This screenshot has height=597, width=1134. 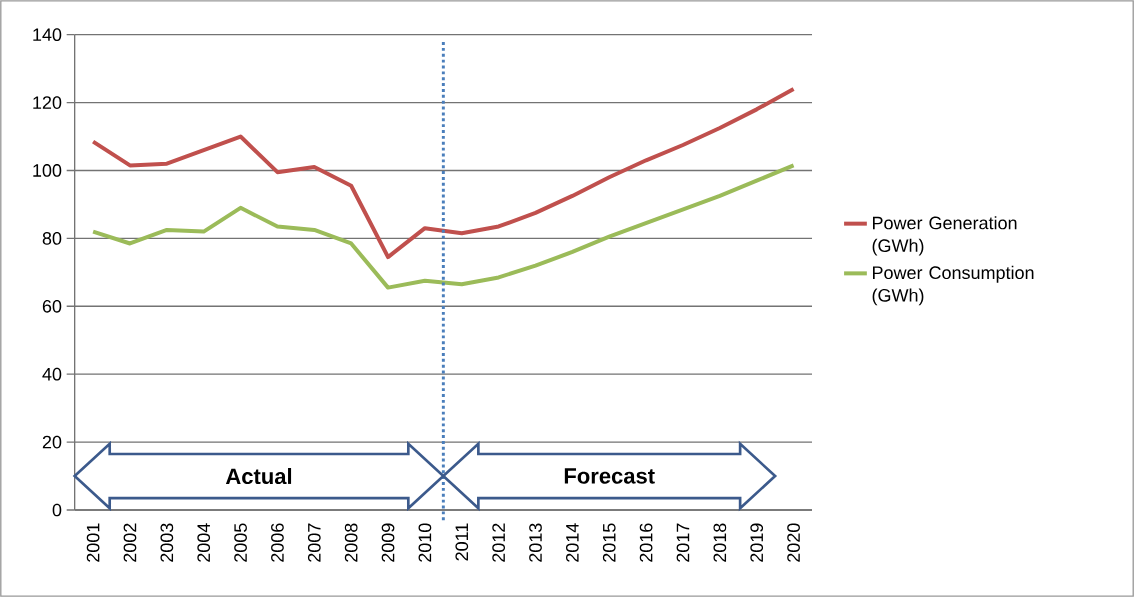 What do you see at coordinates (47, 102) in the screenshot?
I see `y-tick-label: 120` at bounding box center [47, 102].